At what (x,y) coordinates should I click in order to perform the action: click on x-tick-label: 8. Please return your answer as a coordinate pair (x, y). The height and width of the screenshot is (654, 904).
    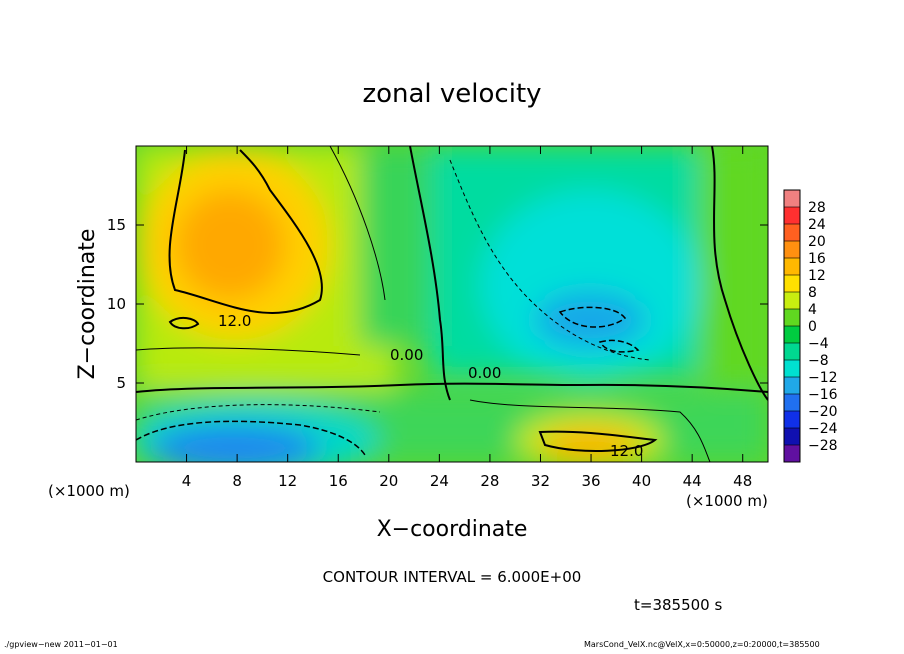
    Looking at the image, I should click on (237, 481).